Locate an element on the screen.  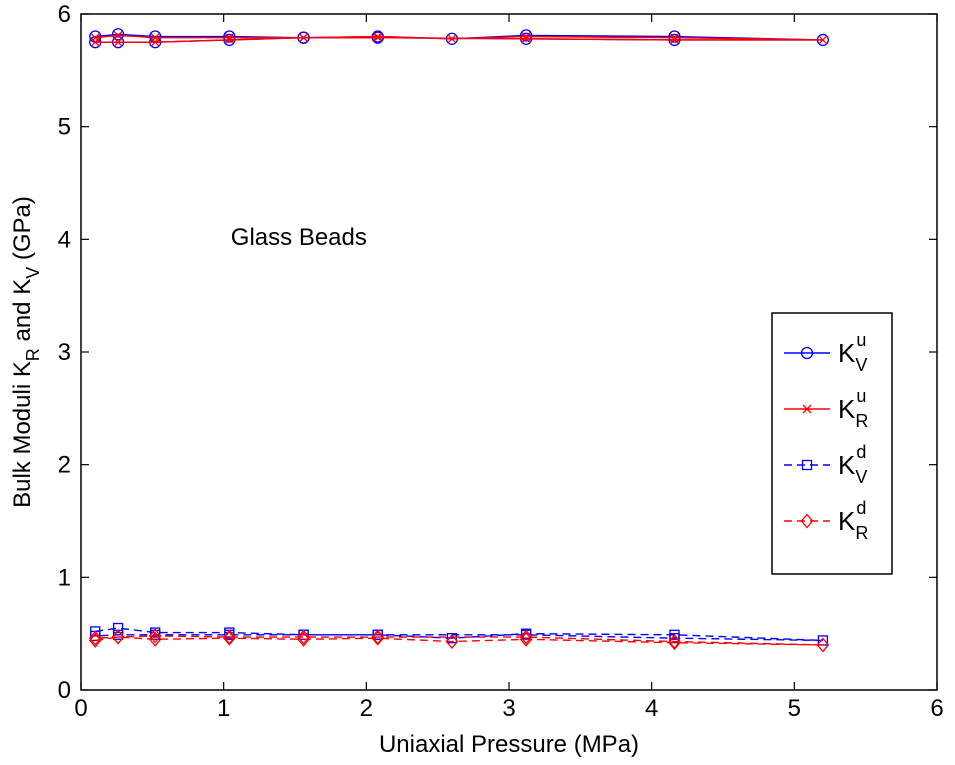
x-tick-label: 5 is located at coordinates (794, 708).